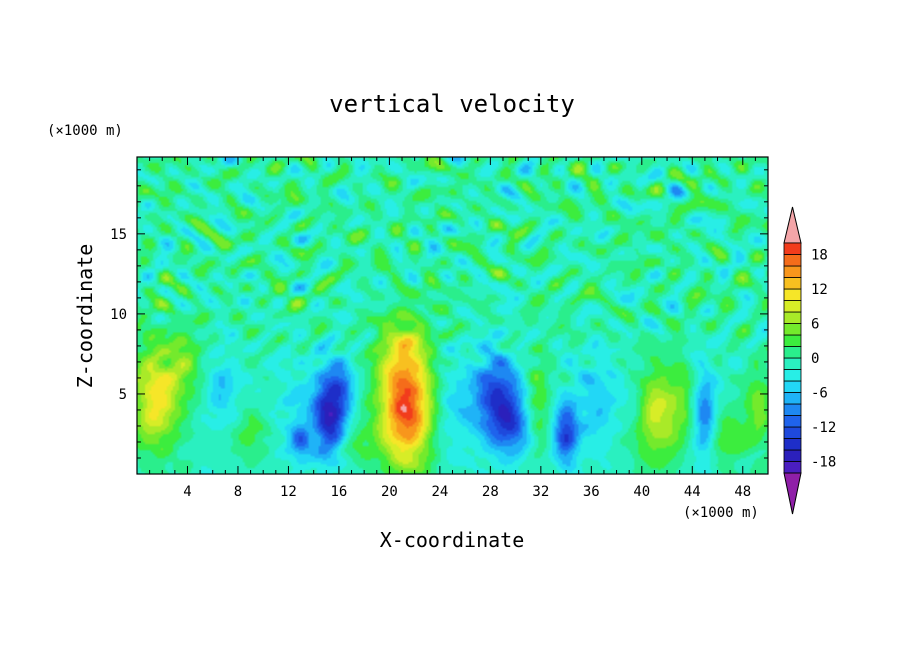  I want to click on x-tick-label: 16, so click(338, 492).